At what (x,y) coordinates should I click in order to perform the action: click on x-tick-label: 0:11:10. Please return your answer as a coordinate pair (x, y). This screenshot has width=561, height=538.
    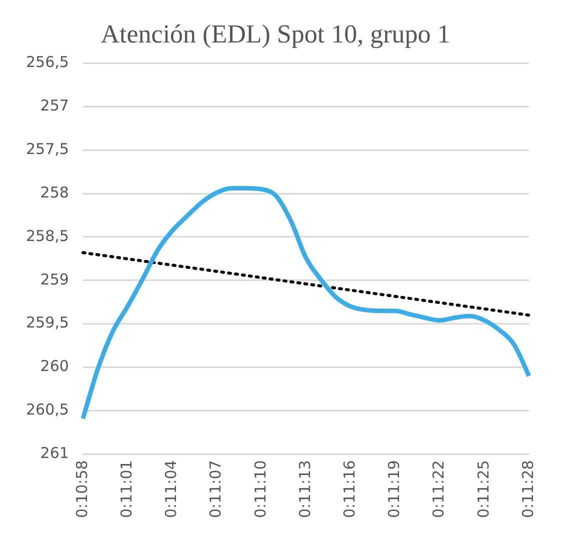
    Looking at the image, I should click on (260, 489).